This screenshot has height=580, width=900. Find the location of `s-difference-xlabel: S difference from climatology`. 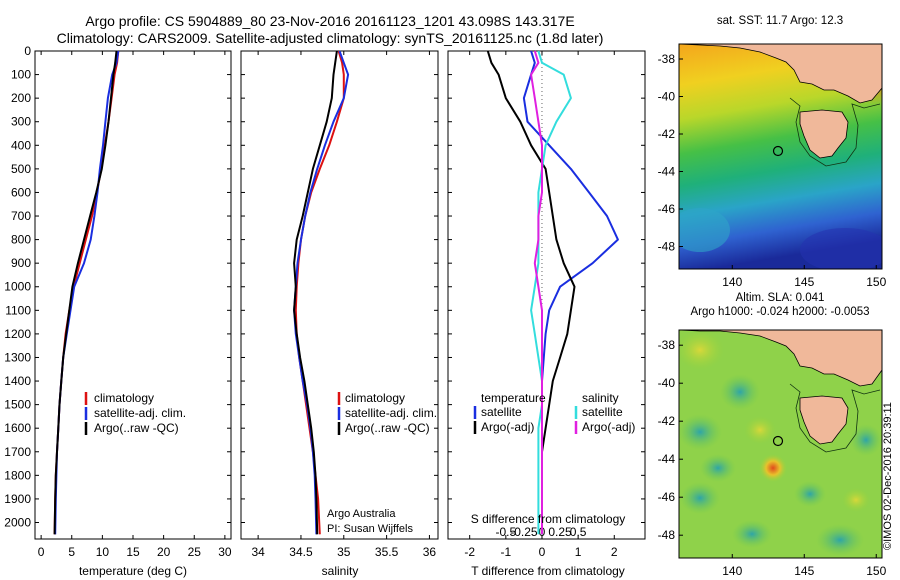

s-difference-xlabel: S difference from climatology is located at coordinates (548, 519).